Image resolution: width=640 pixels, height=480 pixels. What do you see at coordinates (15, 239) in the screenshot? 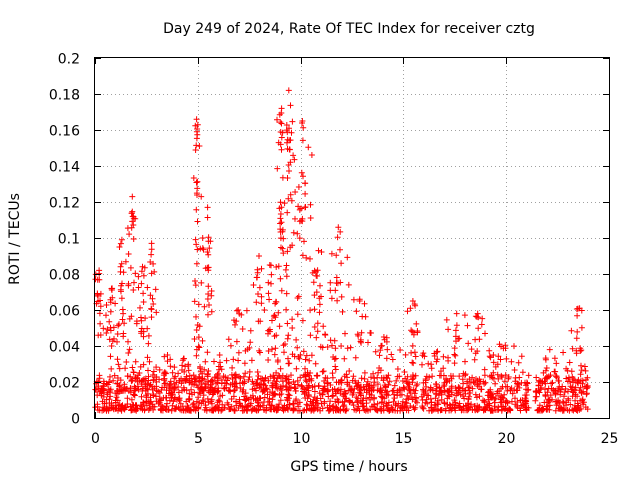
I see `y-axis-title: ROTI / TECUs` at bounding box center [15, 239].